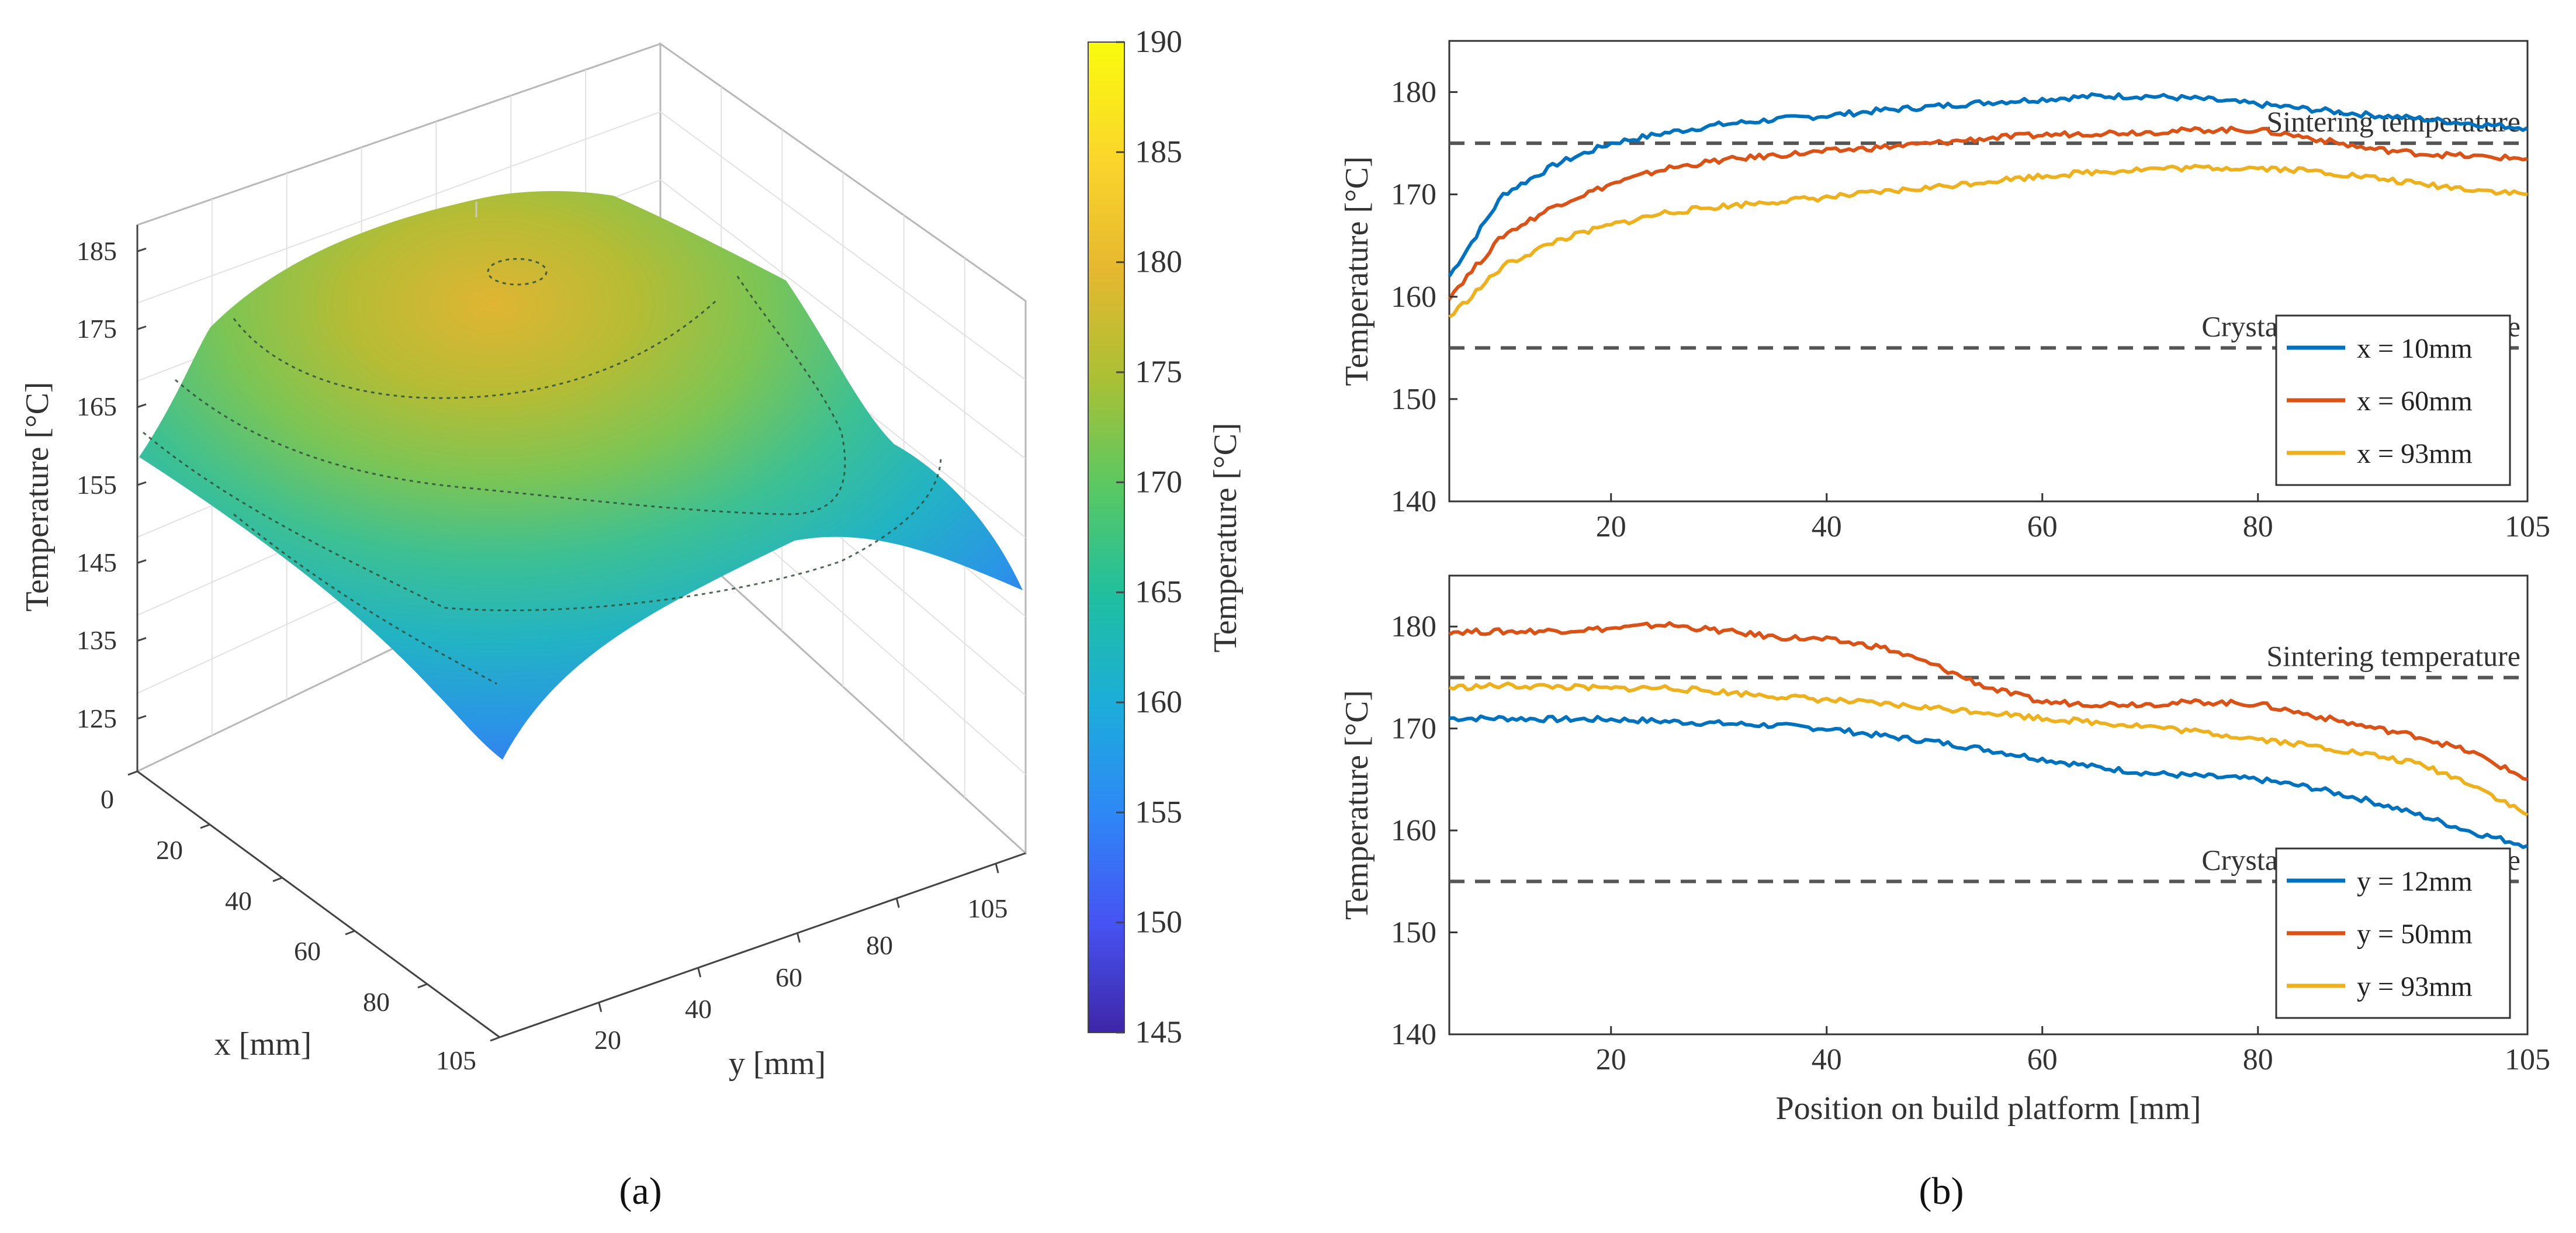 The image size is (2576, 1233). Describe the element at coordinates (607, 1040) in the screenshot. I see `y-tick: 20` at that location.